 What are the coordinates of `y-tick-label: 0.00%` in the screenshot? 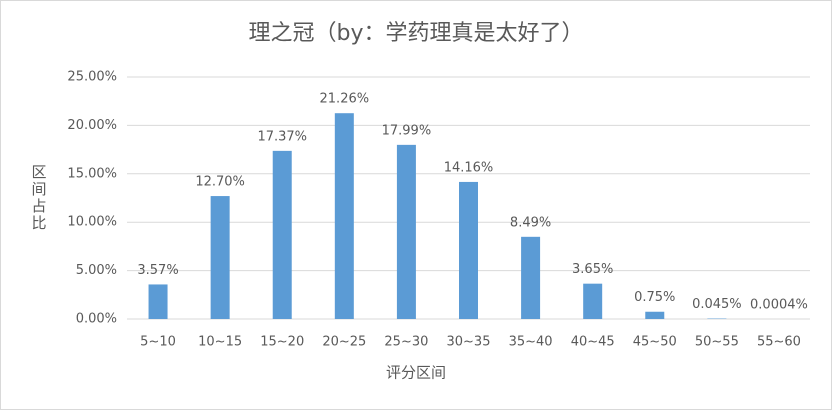 It's located at (96, 319).